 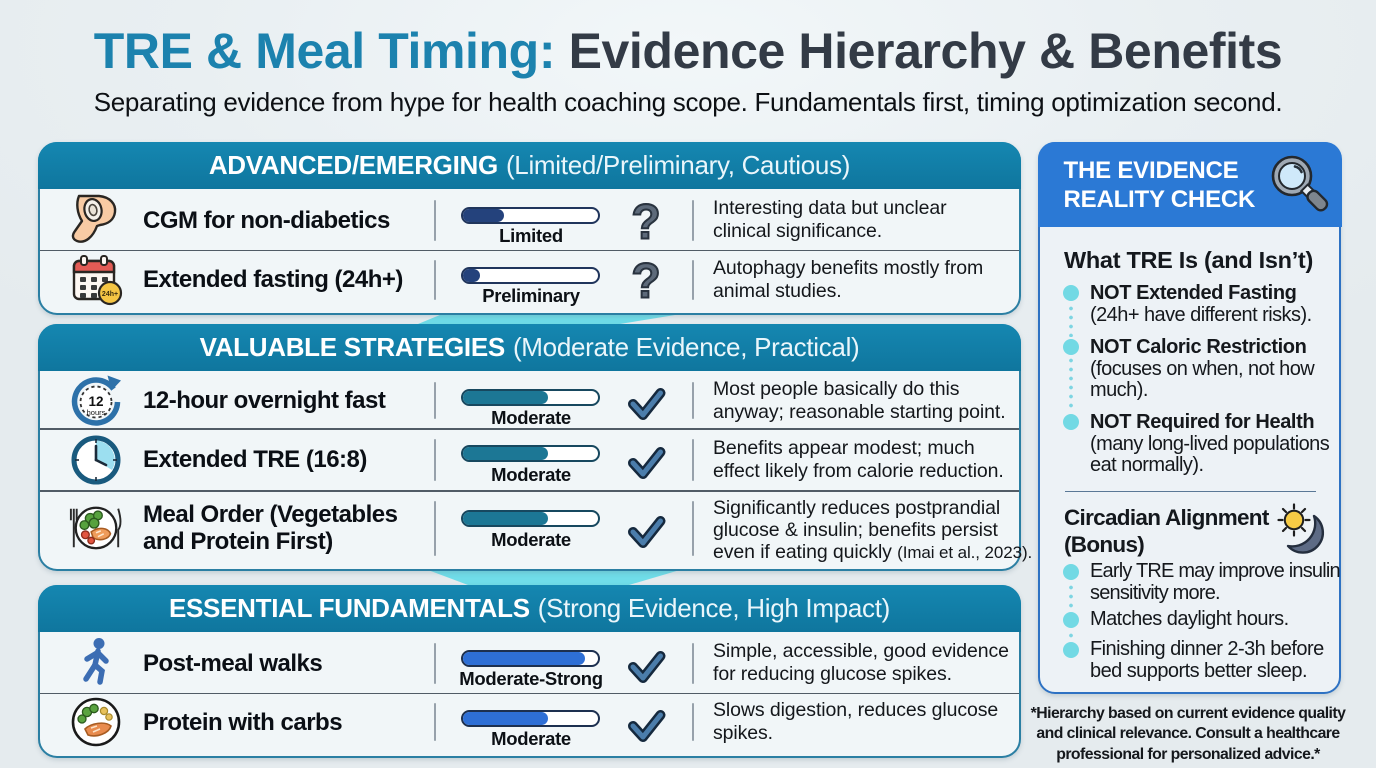 I want to click on svg-text: hours, so click(x=96, y=412).